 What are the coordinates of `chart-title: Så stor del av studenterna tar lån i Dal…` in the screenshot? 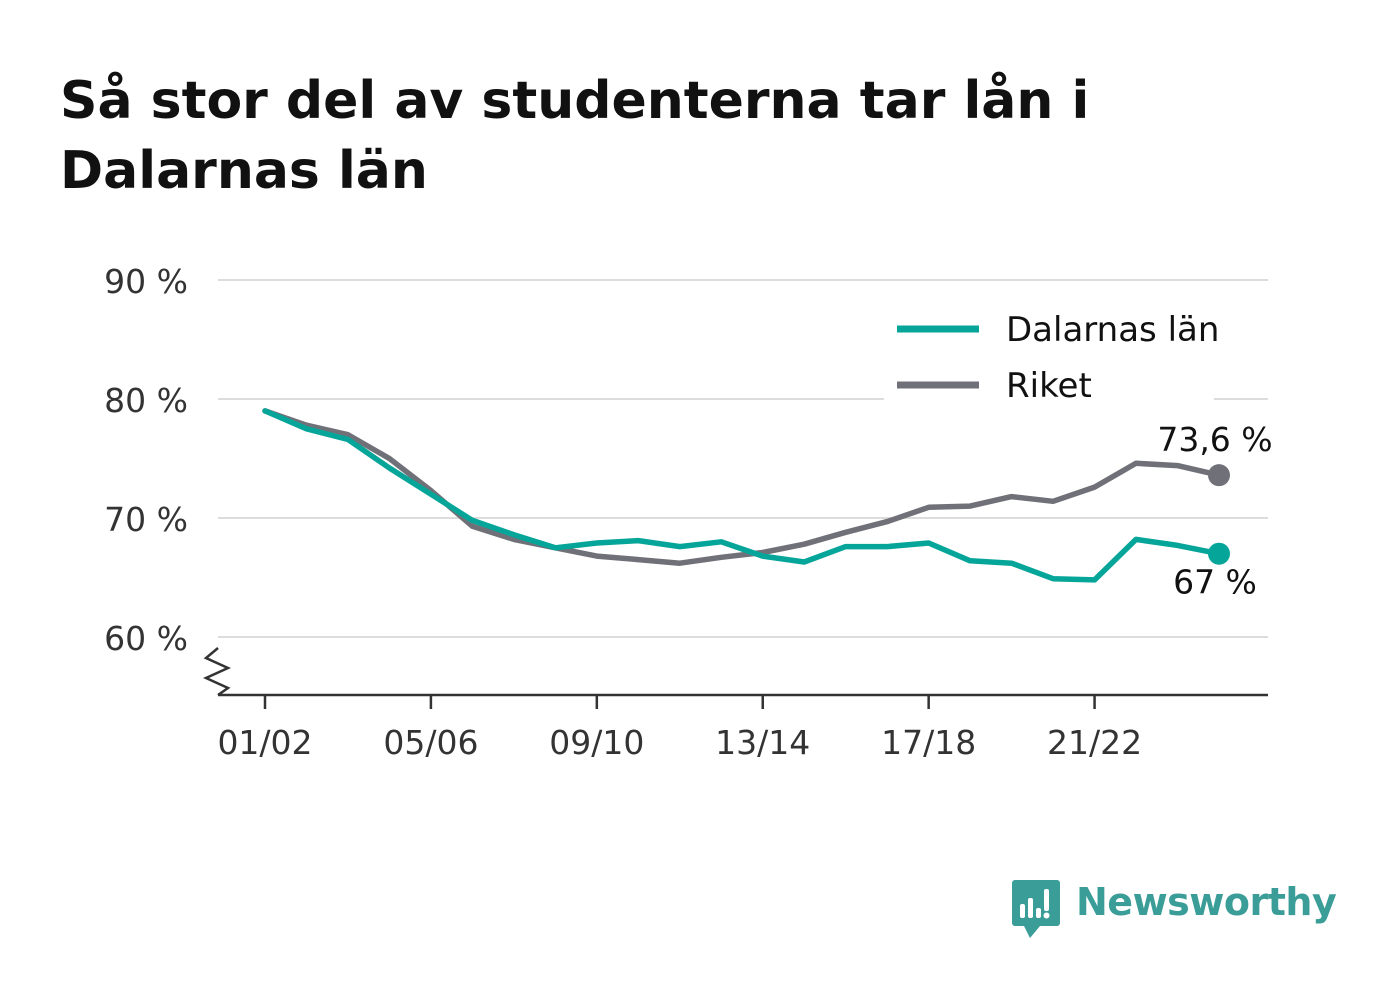 It's located at (575, 136).